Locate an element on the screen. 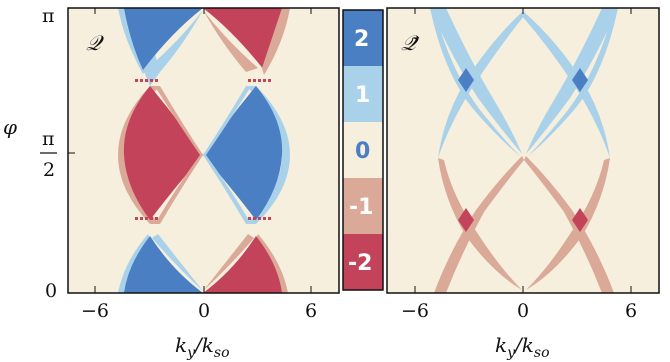 The height and width of the screenshot is (362, 670). band-upper-4b is located at coordinates (572, 81).